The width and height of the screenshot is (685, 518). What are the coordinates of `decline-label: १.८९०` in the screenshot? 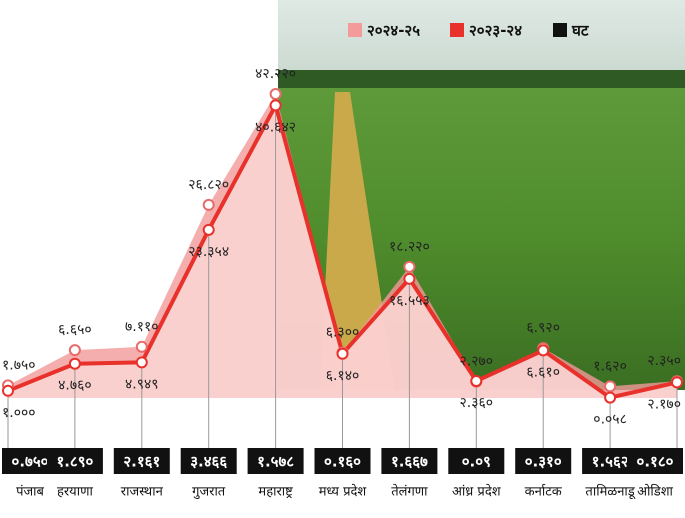 It's located at (74, 462).